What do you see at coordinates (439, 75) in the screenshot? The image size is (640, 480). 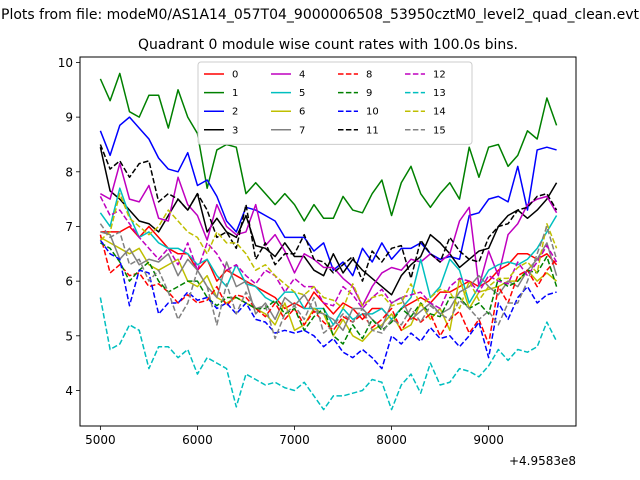 I see `legend-label-12: 12` at bounding box center [439, 75].